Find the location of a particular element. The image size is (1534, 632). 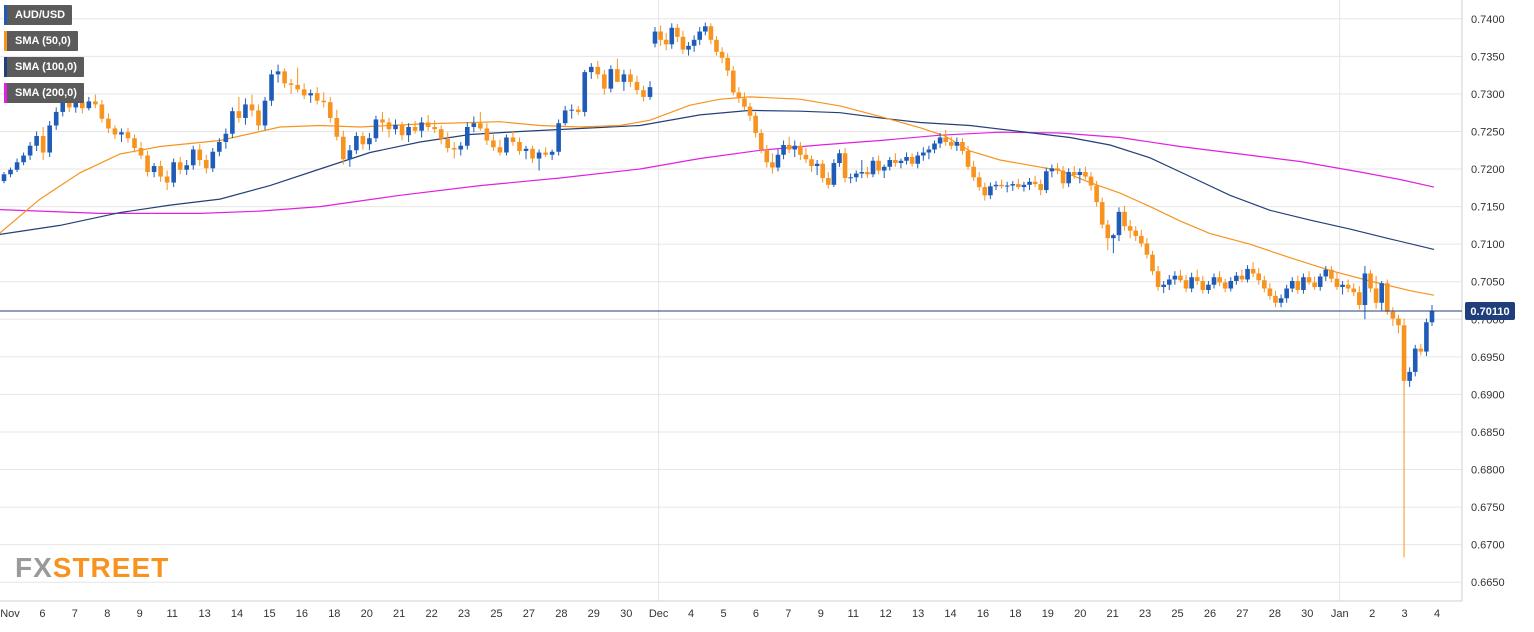

legend-item-audusd: AUD/USD is located at coordinates (38, 15).